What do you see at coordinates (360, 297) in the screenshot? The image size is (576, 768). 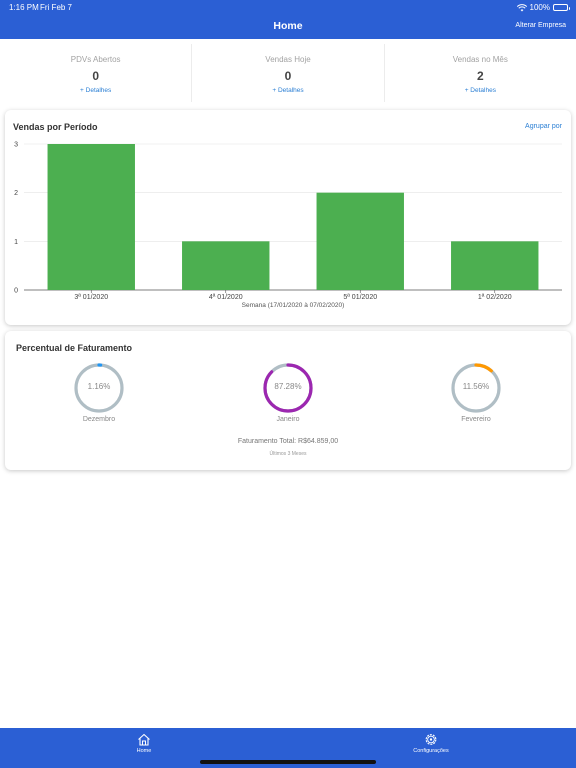 I see `x-tick-label: 5ª 01/2020` at bounding box center [360, 297].